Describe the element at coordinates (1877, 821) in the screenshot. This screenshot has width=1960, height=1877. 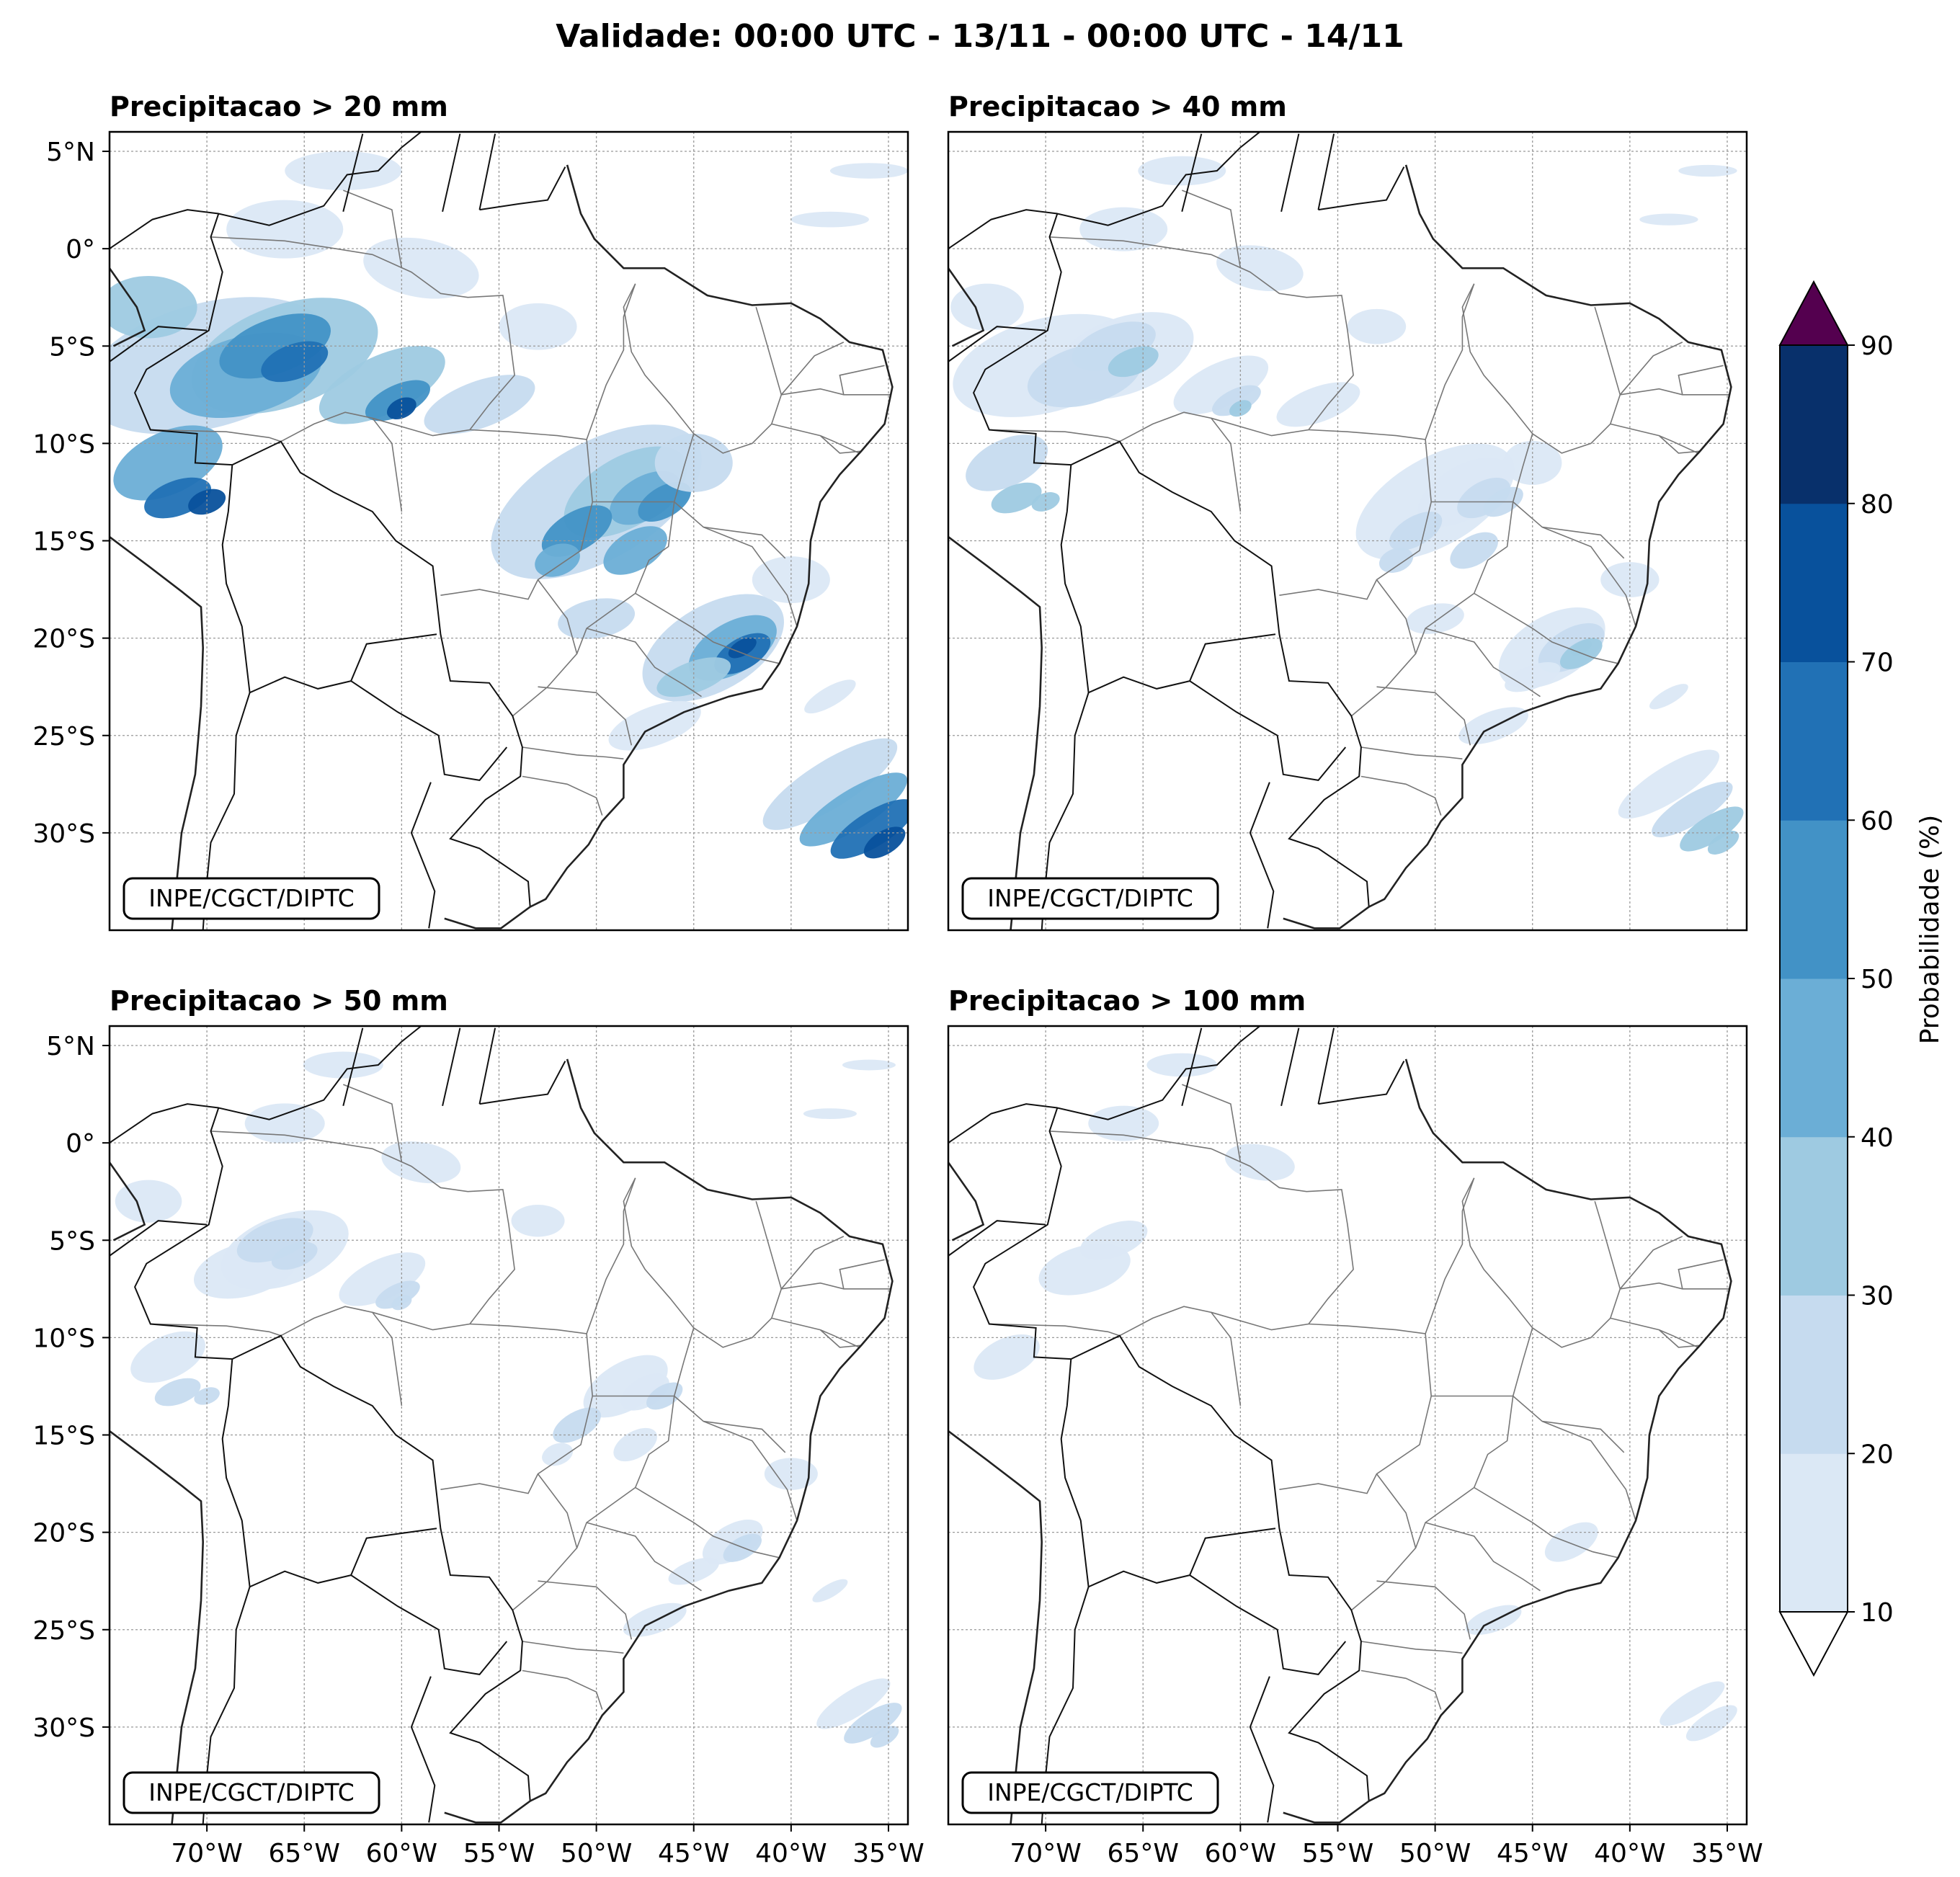
I see `colorbar-tick-label: 60` at that location.